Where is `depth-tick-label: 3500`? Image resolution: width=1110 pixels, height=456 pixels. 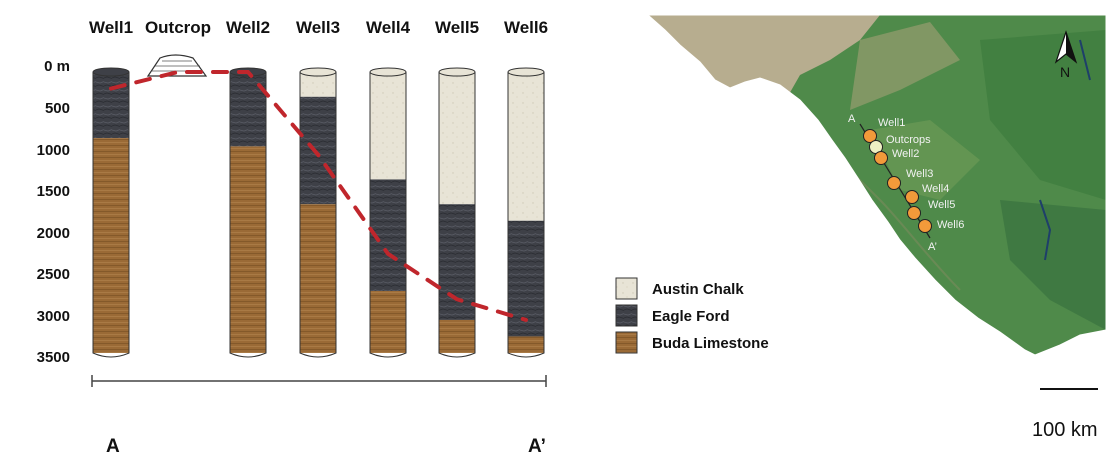
depth-tick-label: 3500 is located at coordinates (53, 357).